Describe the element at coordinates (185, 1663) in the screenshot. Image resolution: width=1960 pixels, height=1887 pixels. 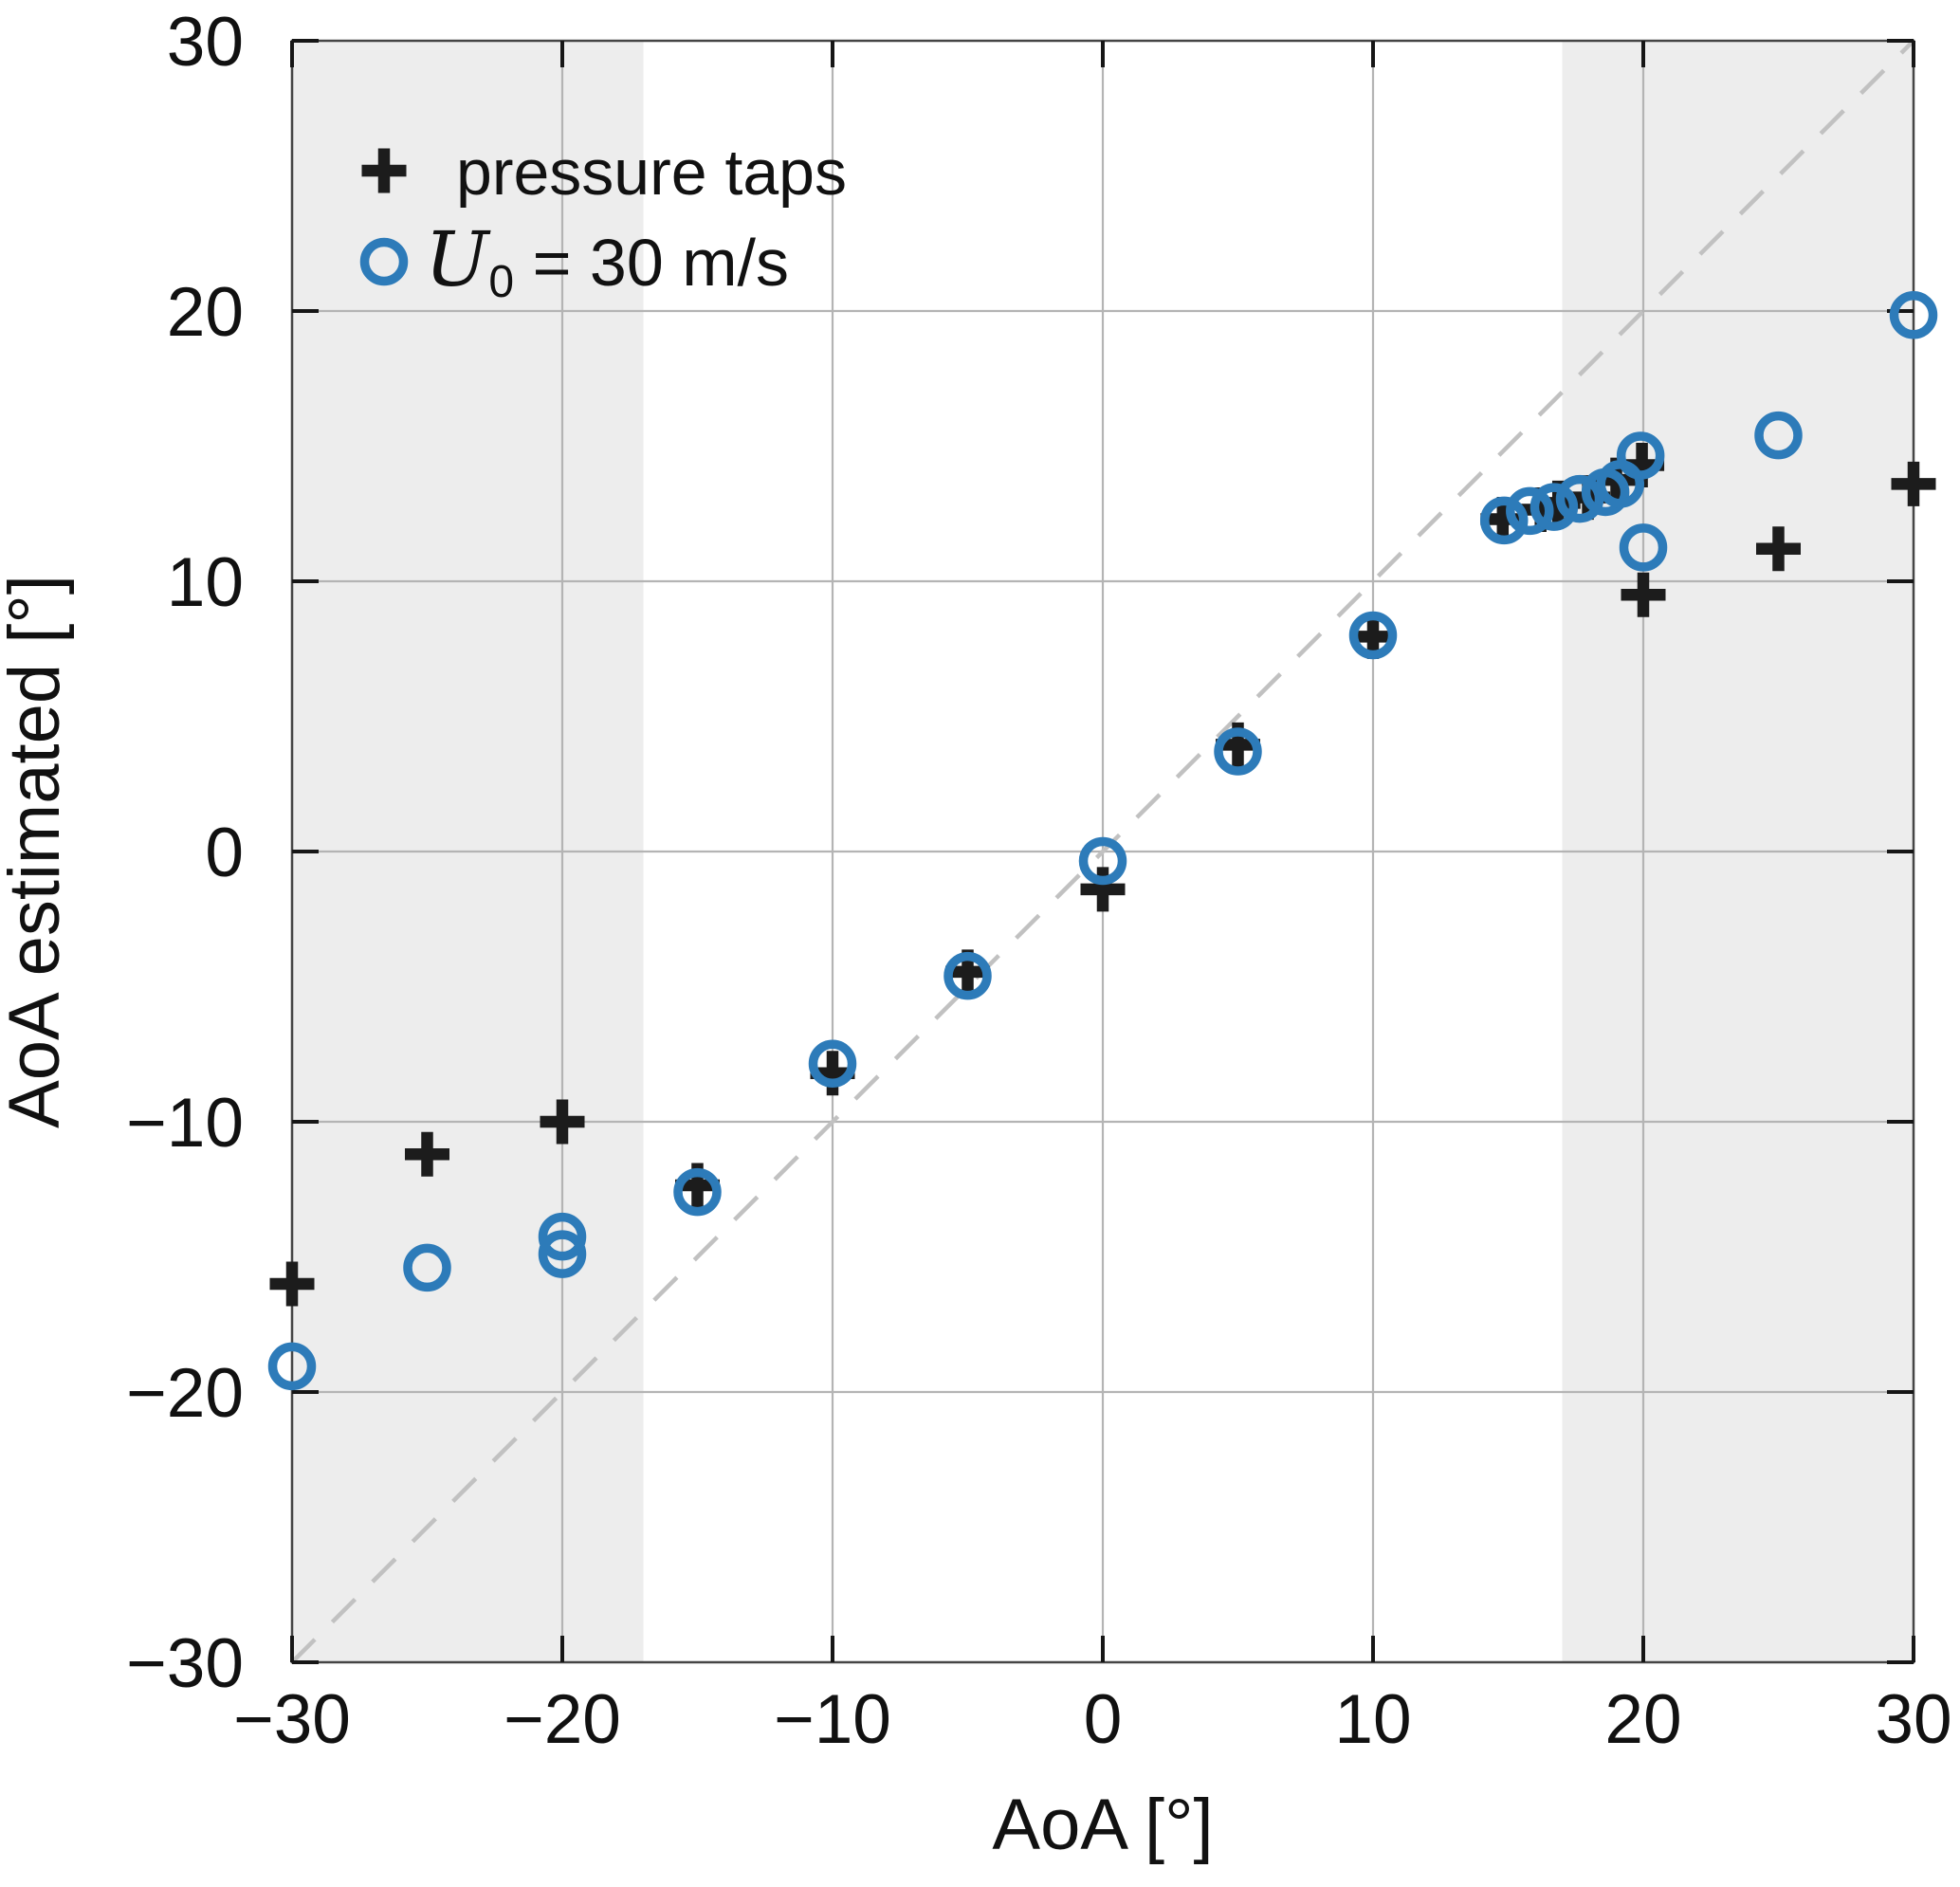
I see `y-tick-label: −30` at that location.